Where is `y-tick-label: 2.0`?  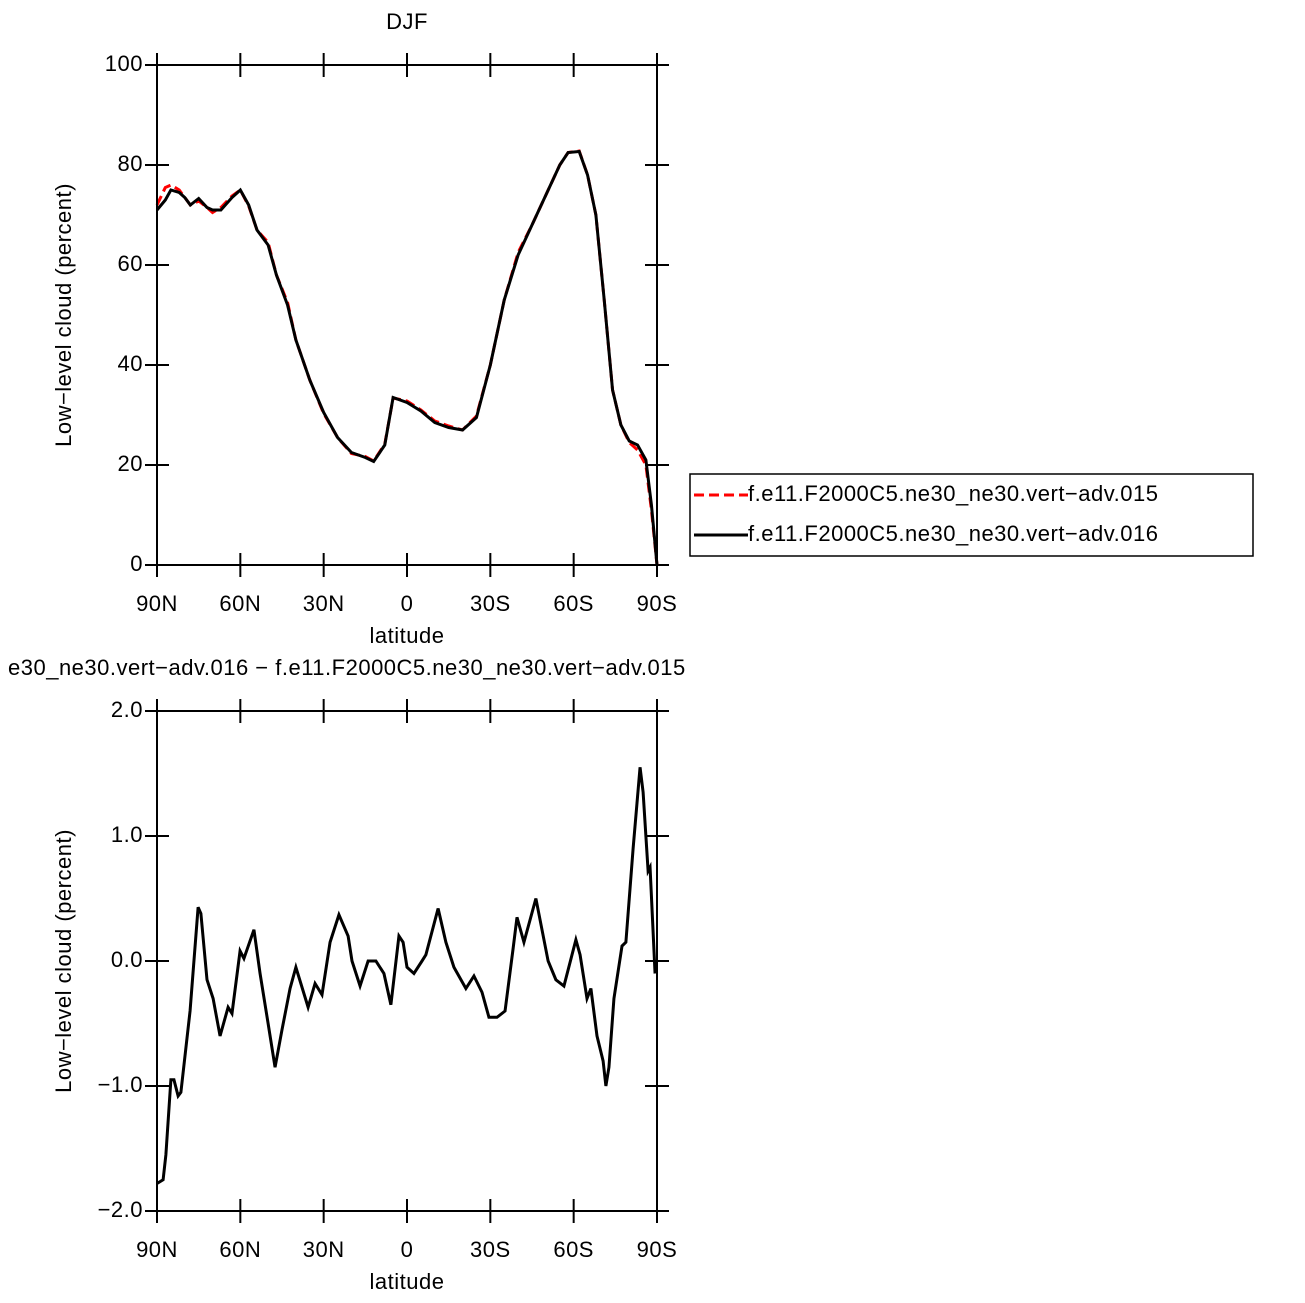
y-tick-label: 2.0 is located at coordinates (127, 709).